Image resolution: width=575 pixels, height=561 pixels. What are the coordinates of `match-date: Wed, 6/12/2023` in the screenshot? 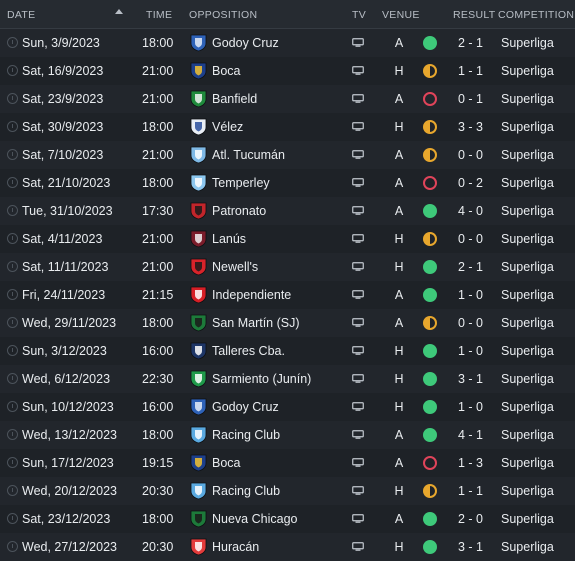 It's located at (66, 379).